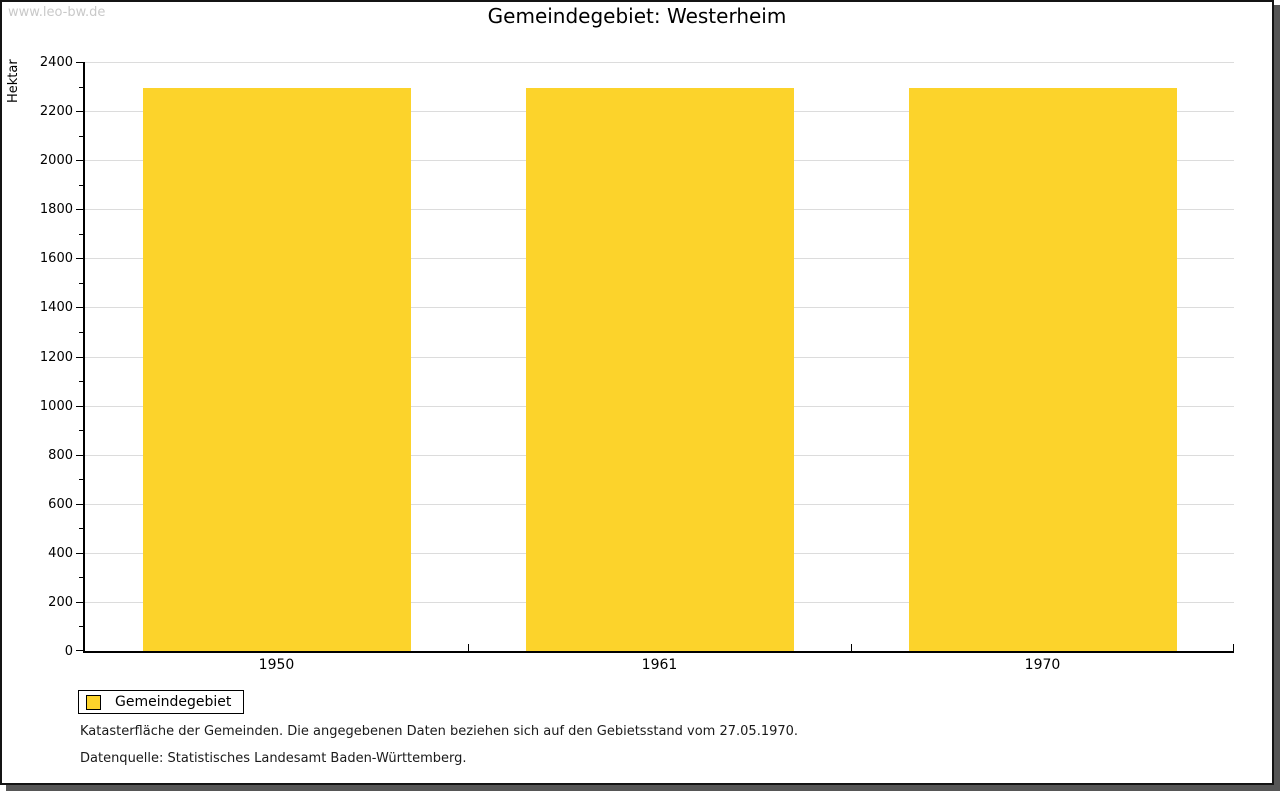 The image size is (1280, 791). What do you see at coordinates (277, 369) in the screenshot?
I see `bar-1950` at bounding box center [277, 369].